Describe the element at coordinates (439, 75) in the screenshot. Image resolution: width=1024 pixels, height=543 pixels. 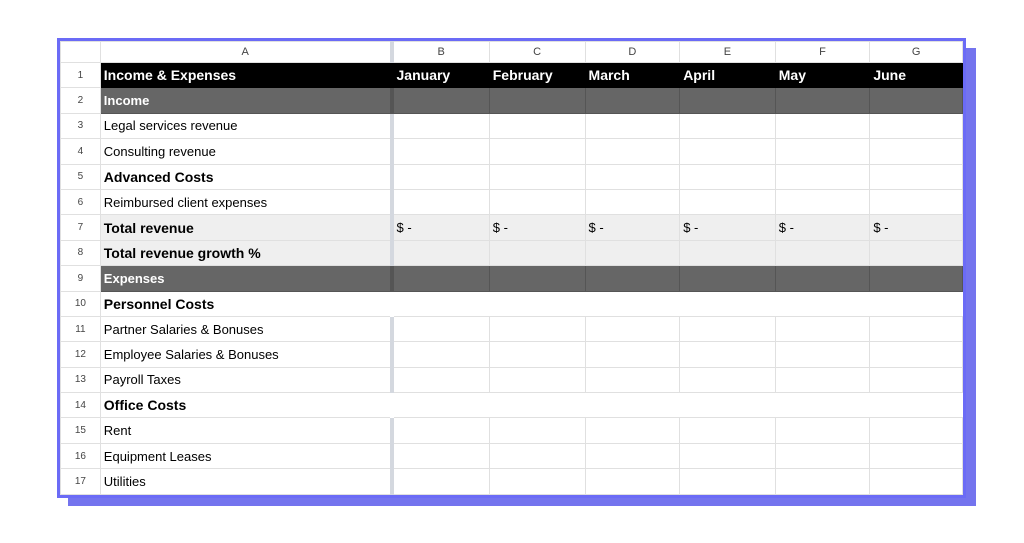
I see `cell: January` at that location.